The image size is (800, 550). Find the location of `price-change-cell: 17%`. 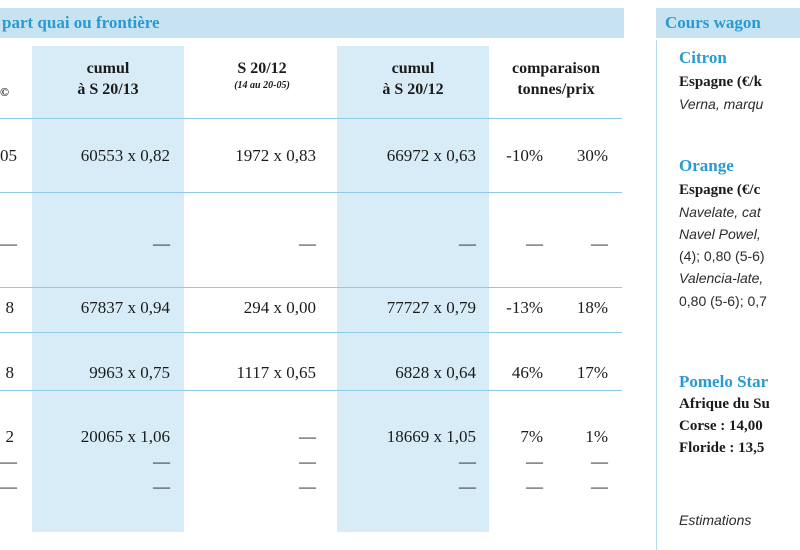

price-change-cell: 17% is located at coordinates (592, 372).